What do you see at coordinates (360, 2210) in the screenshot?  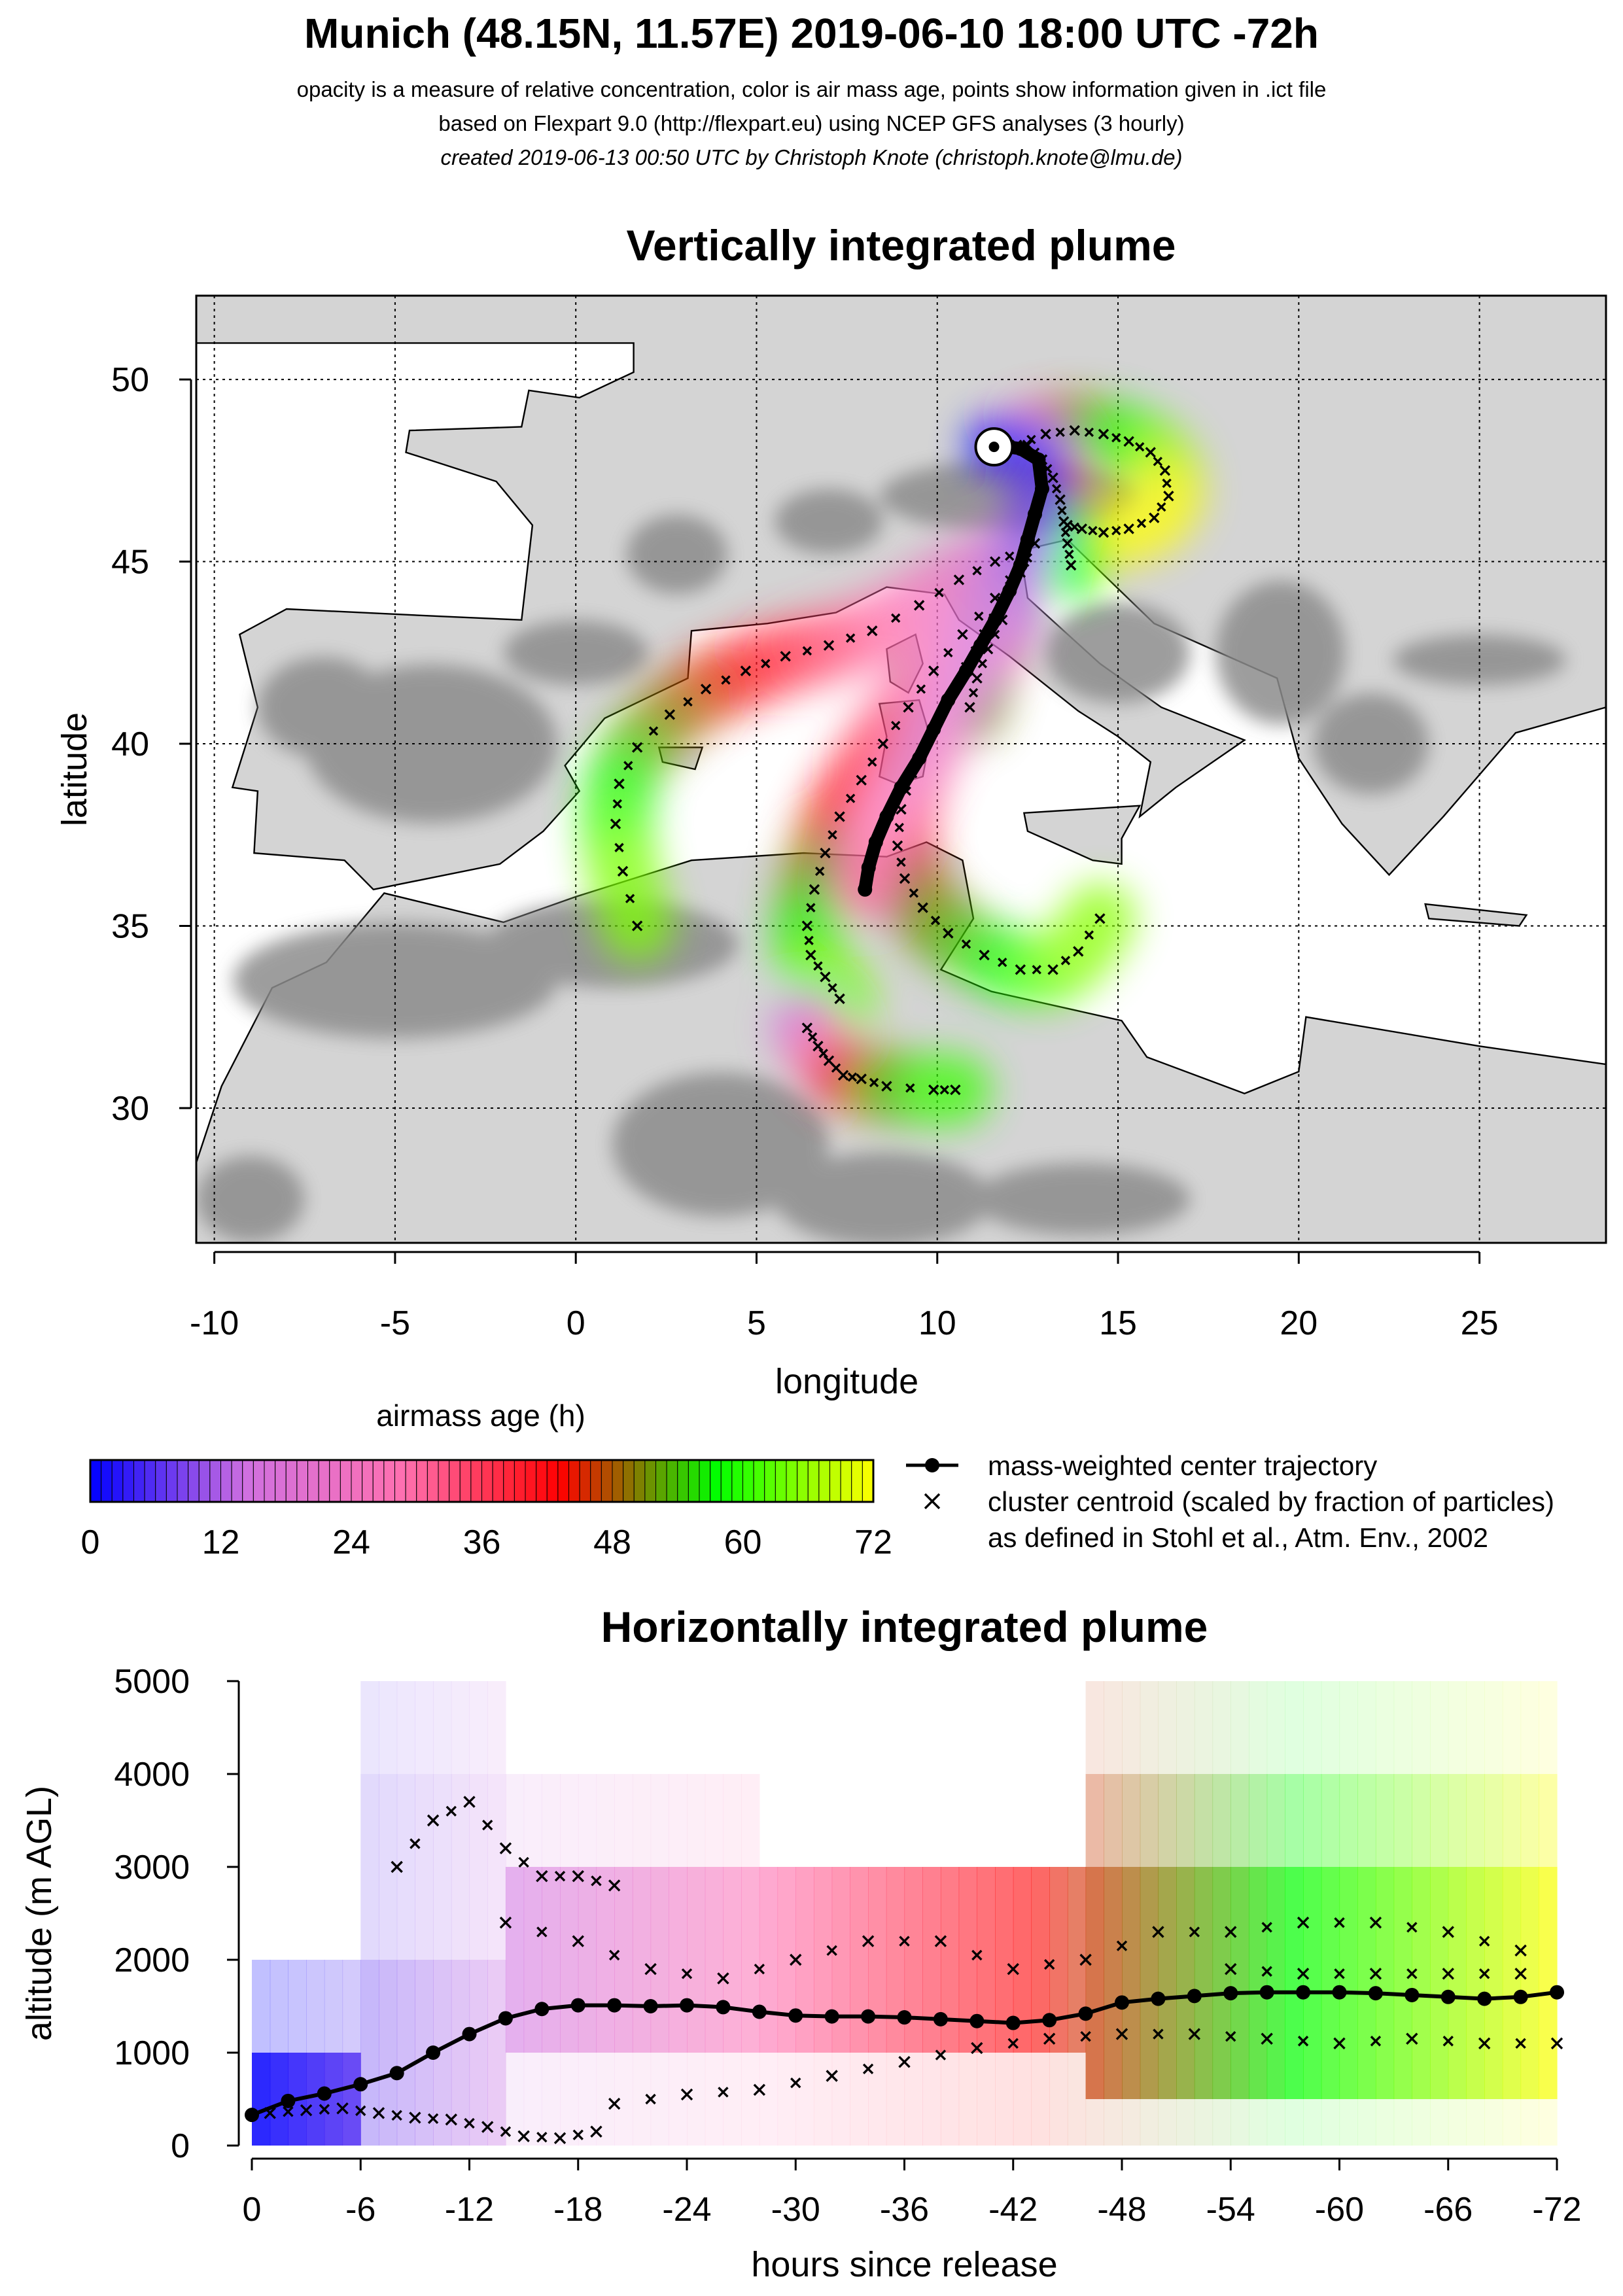 I see `profile-x-tick-label: -6` at bounding box center [360, 2210].